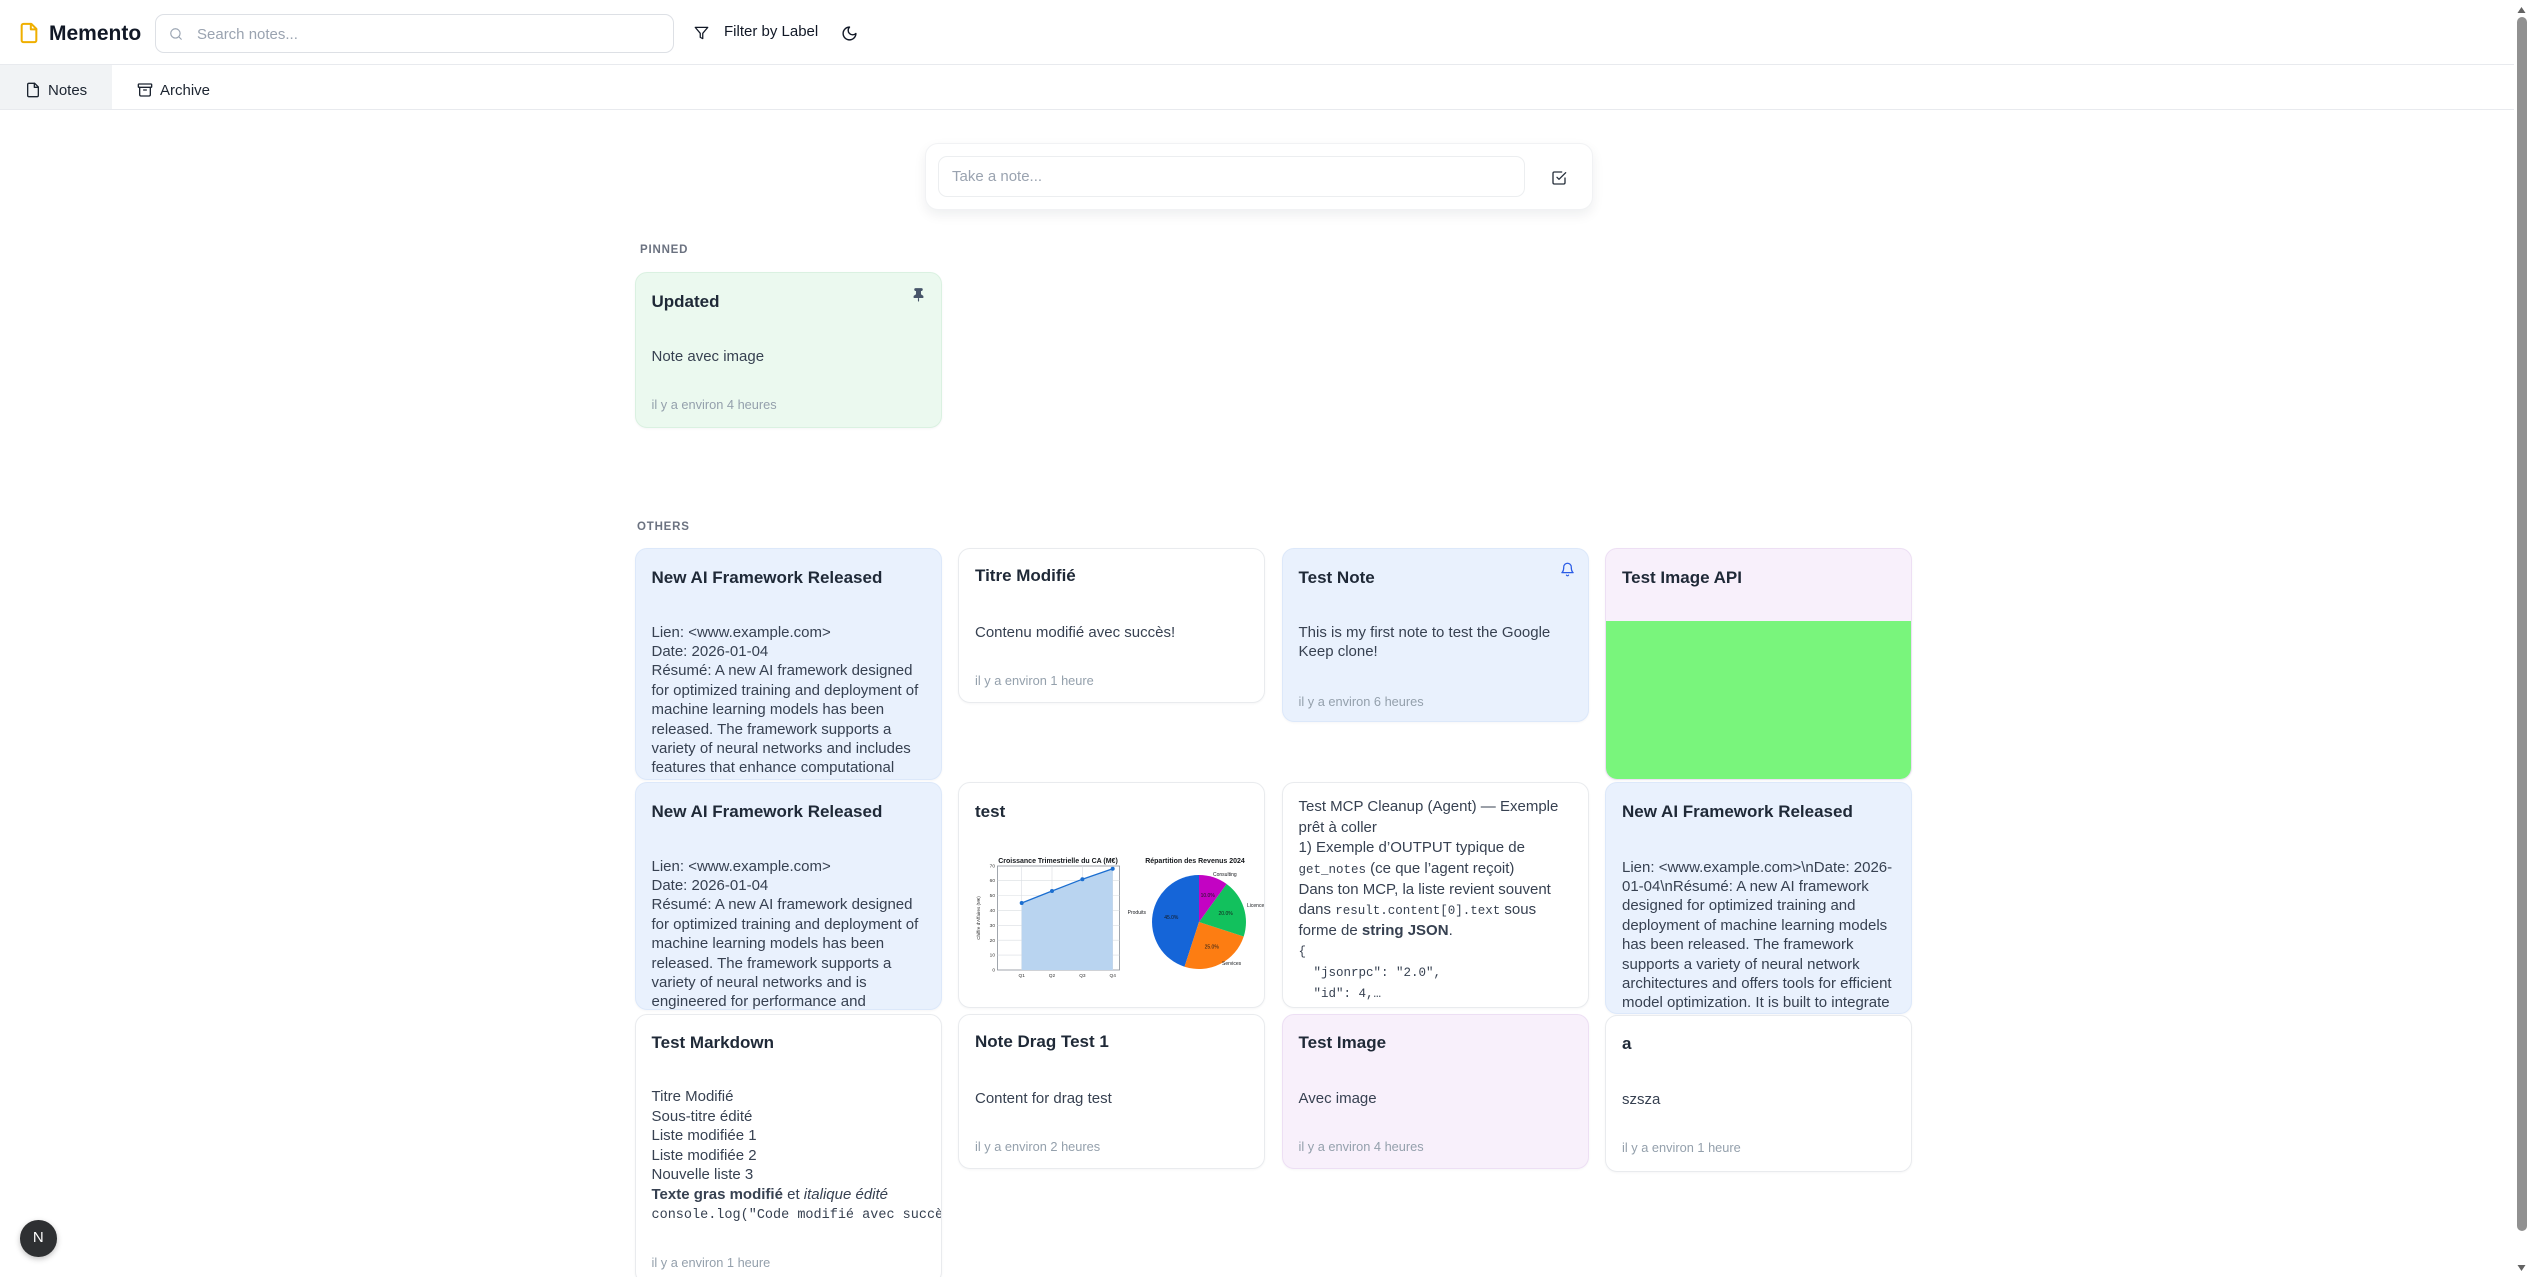 The height and width of the screenshot is (1277, 2529). What do you see at coordinates (1171, 918) in the screenshot?
I see `svg-text: 45.0%` at bounding box center [1171, 918].